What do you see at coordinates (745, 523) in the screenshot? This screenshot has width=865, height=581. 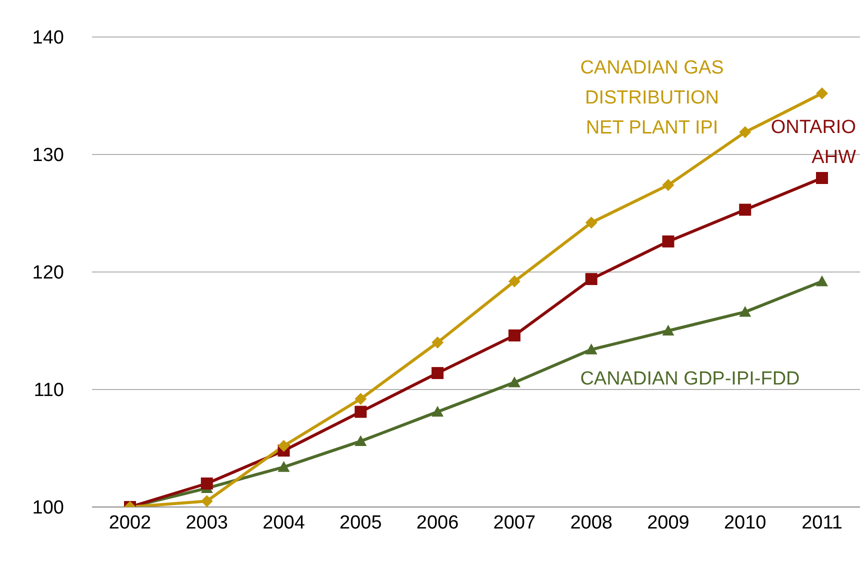 I see `x-tick-label: 2010` at bounding box center [745, 523].